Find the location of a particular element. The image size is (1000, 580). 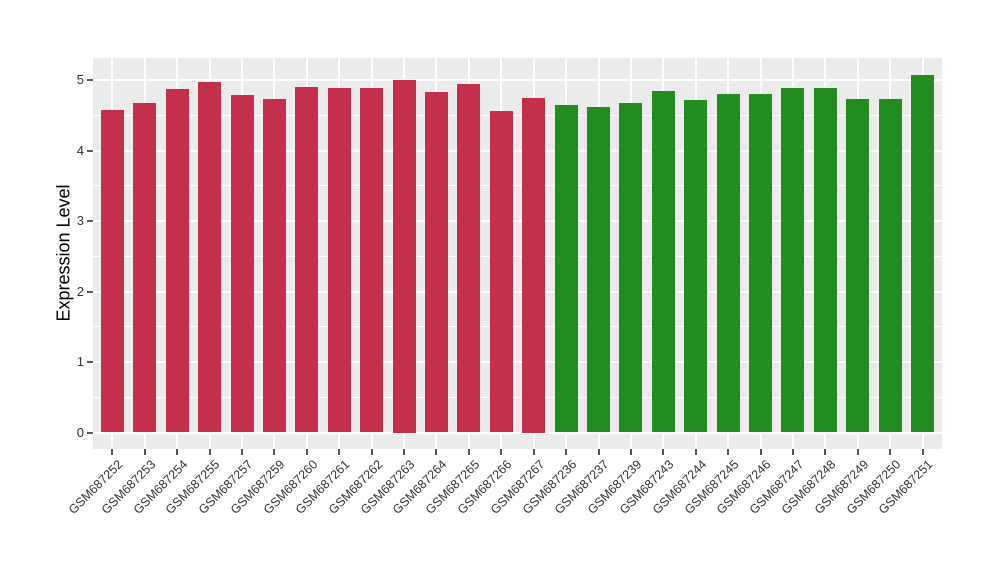

y-tick-label: 5 is located at coordinates (80, 79).